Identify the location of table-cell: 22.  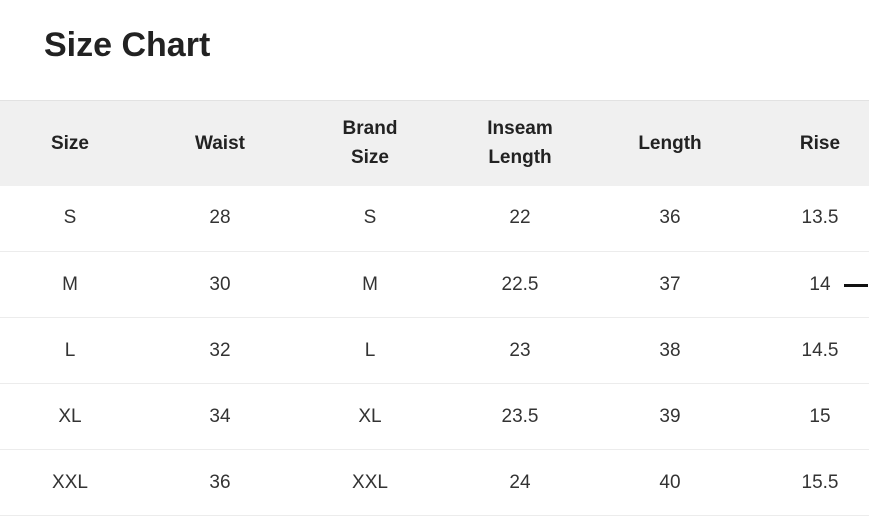
(520, 218).